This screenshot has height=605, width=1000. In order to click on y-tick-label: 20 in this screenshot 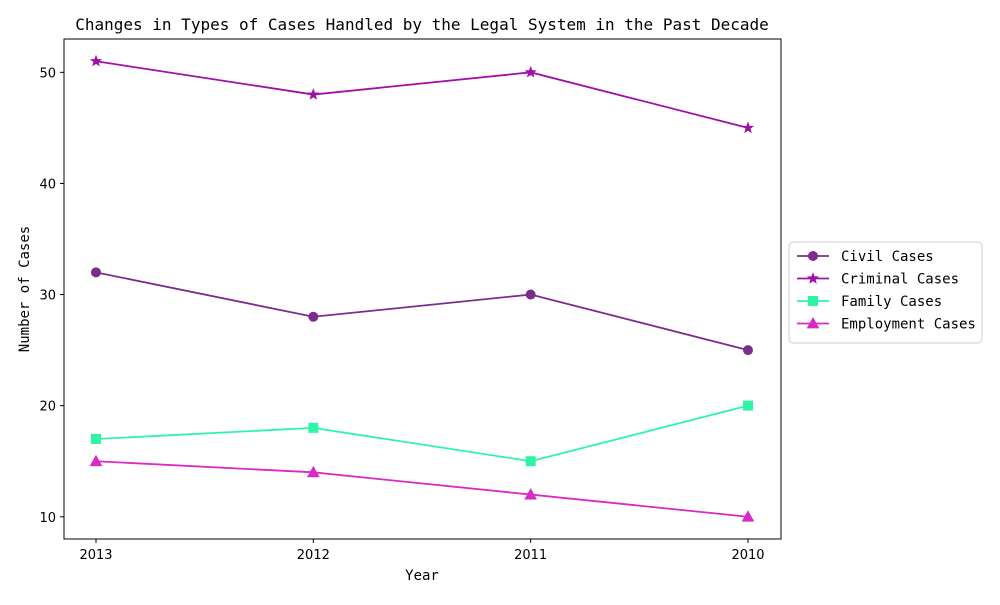, I will do `click(47, 407)`.